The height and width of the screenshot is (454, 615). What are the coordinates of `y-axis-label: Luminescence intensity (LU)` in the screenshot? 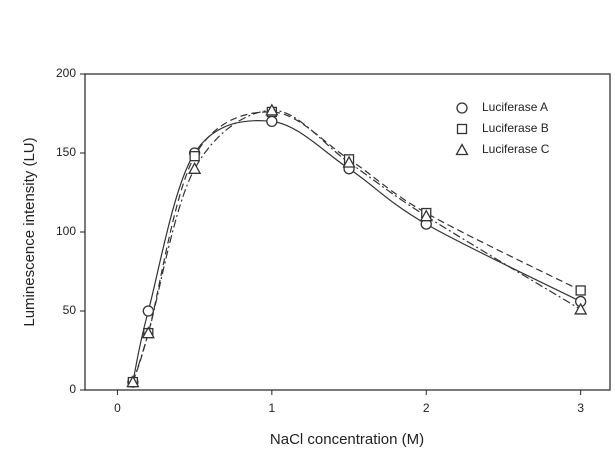 It's located at (29, 231).